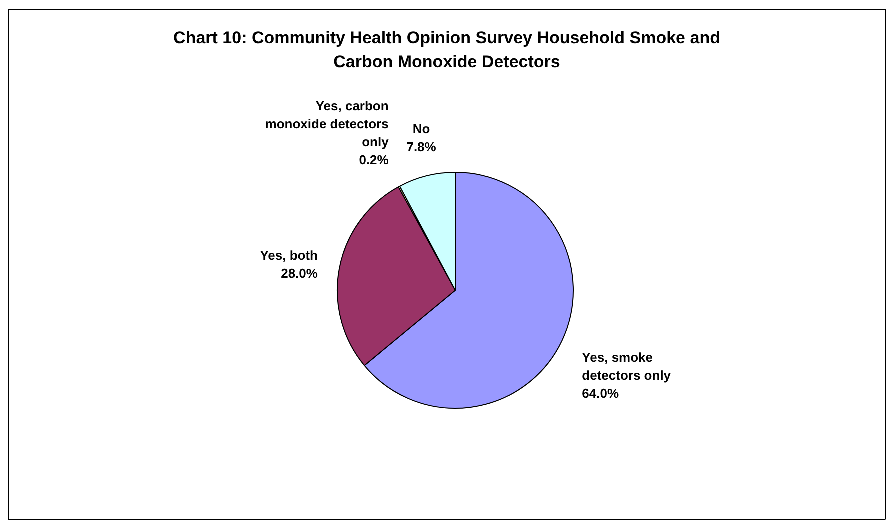 Image resolution: width=893 pixels, height=527 pixels. What do you see at coordinates (627, 367) in the screenshot?
I see `slice-label: Yes, smoke detectors only` at bounding box center [627, 367].